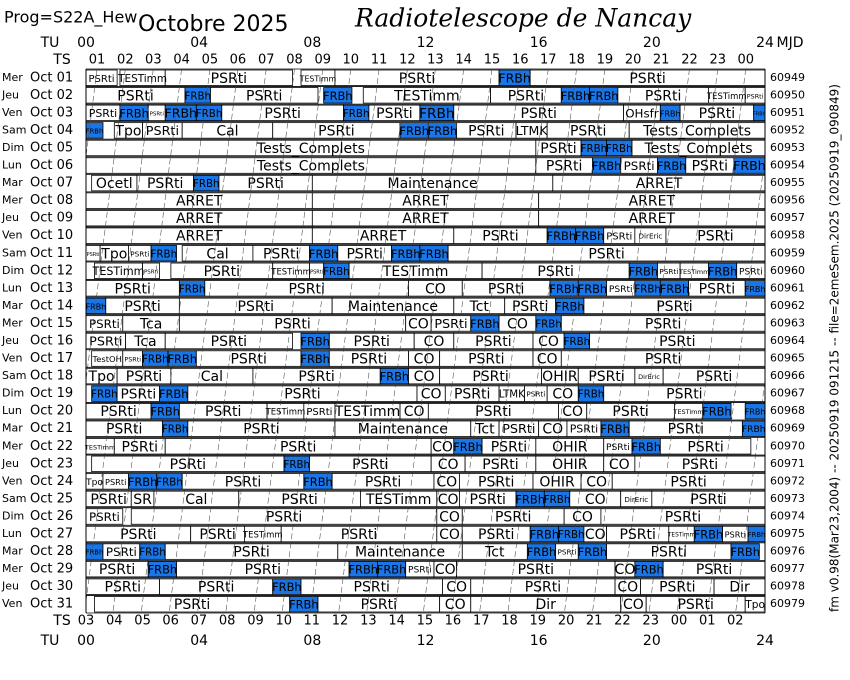  I want to click on date: Oct 01, so click(51, 77).